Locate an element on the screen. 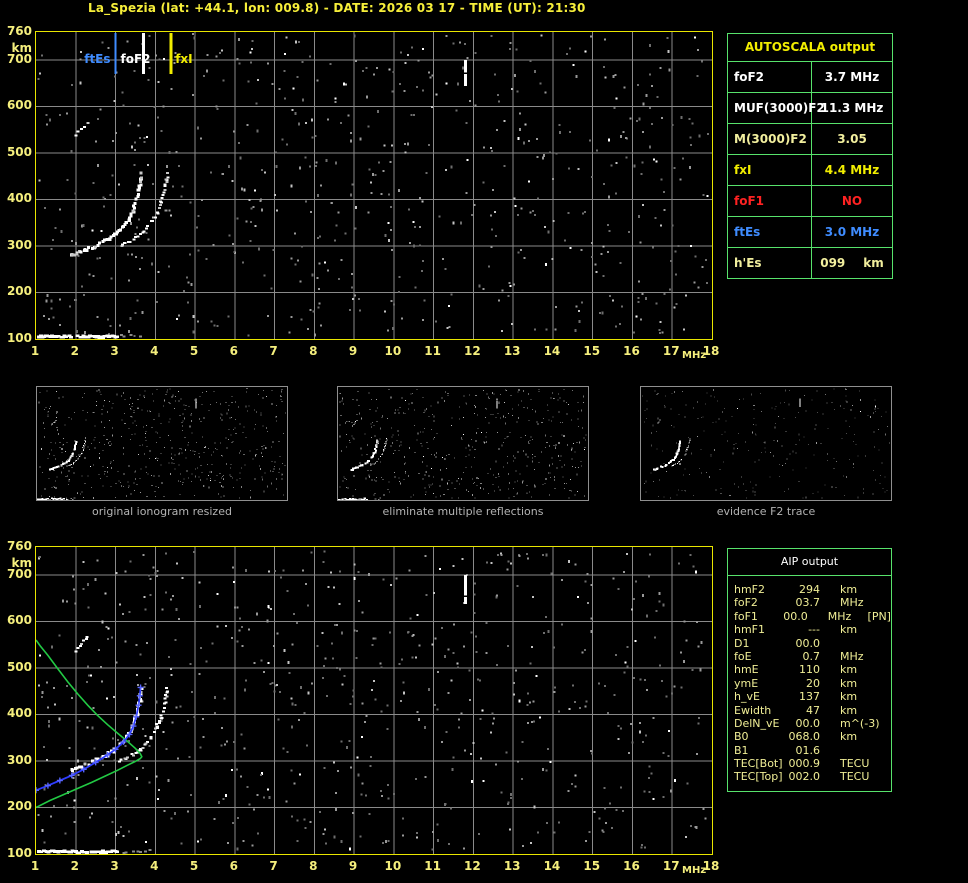 The image size is (968, 883). x-tick-18: 18 is located at coordinates (711, 351).